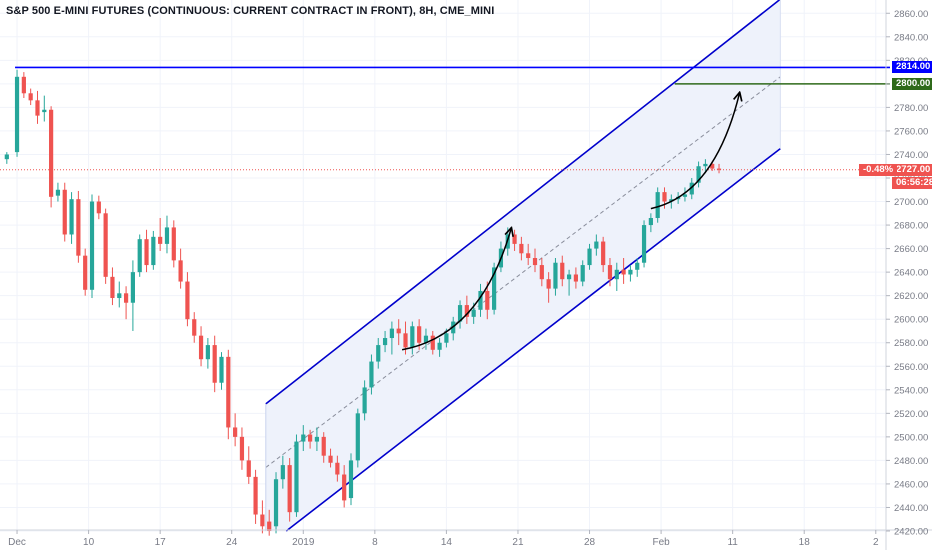 This screenshot has height=550, width=932. What do you see at coordinates (232, 542) in the screenshot?
I see `time-tick-label: 24` at bounding box center [232, 542].